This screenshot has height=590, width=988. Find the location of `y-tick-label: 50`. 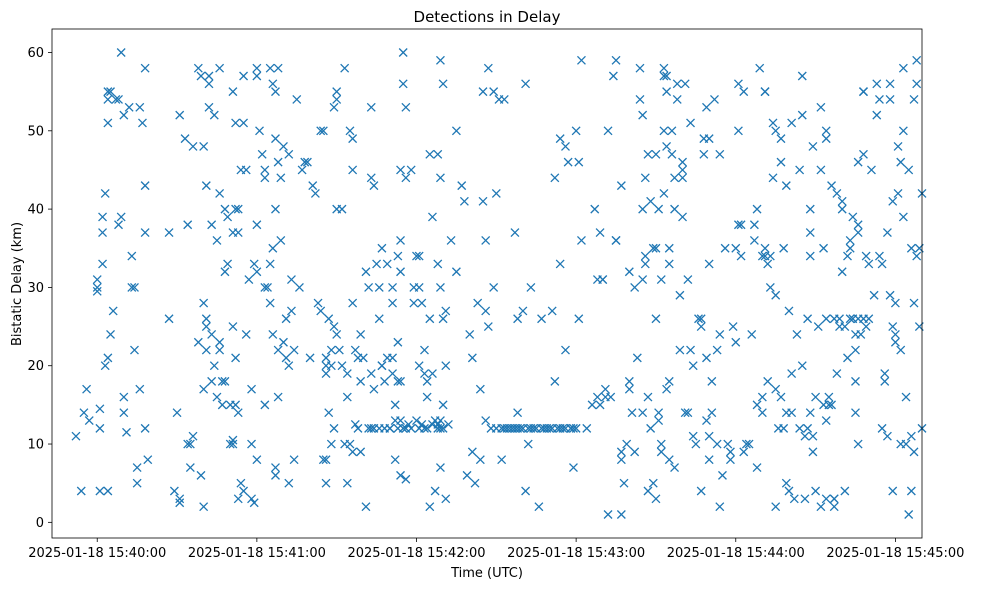

y-tick-label: 50 is located at coordinates (35, 131).